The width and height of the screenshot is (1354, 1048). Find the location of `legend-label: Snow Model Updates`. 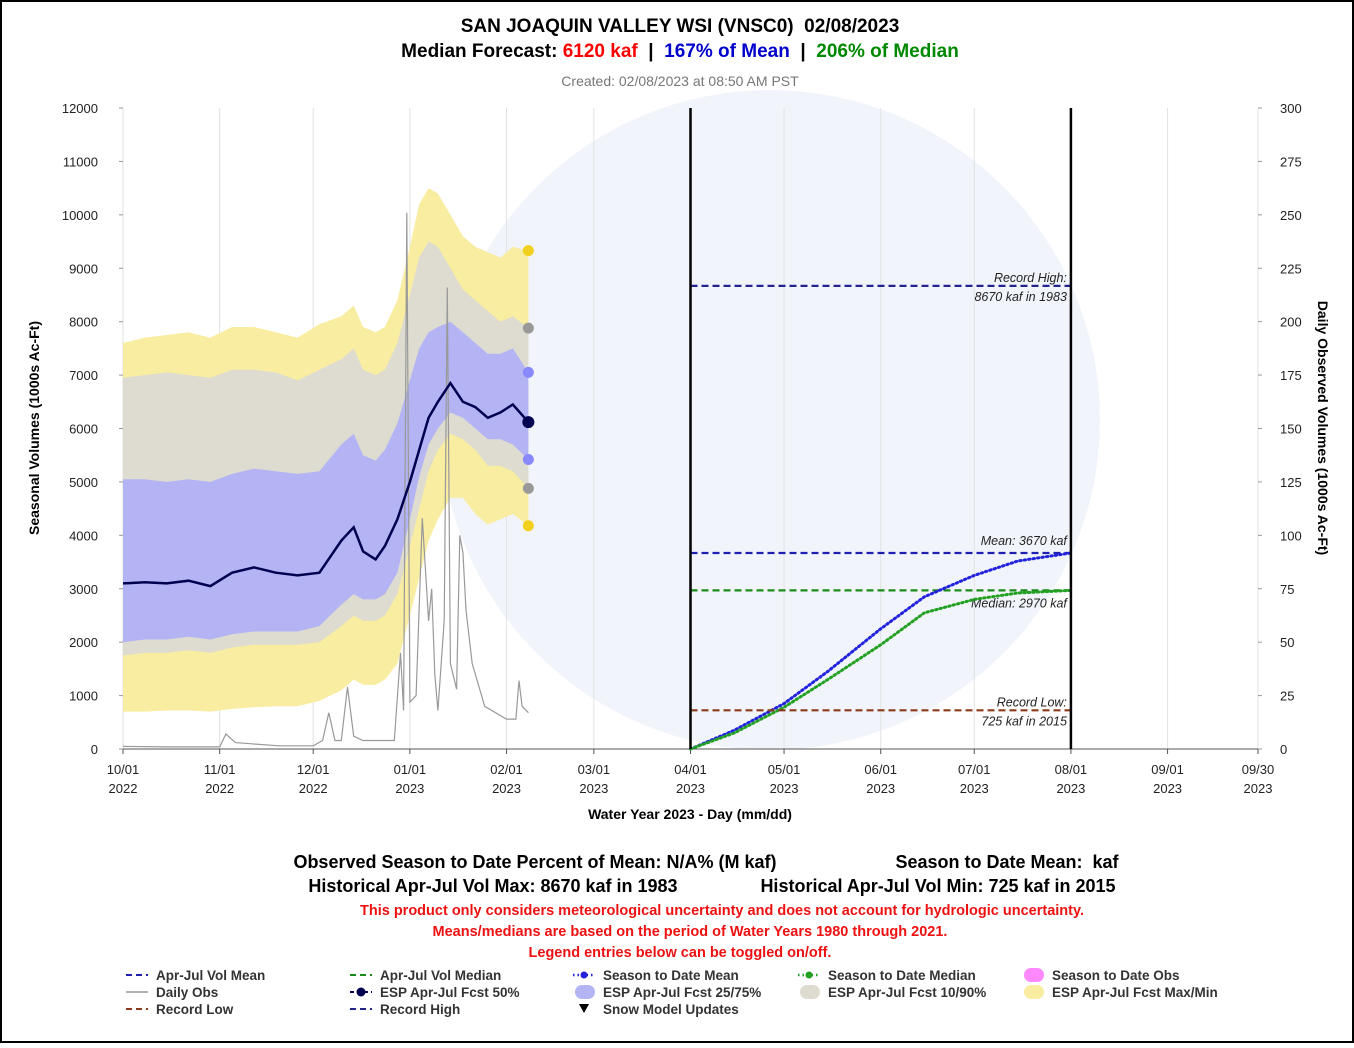

legend-label: Snow Model Updates is located at coordinates (671, 1009).